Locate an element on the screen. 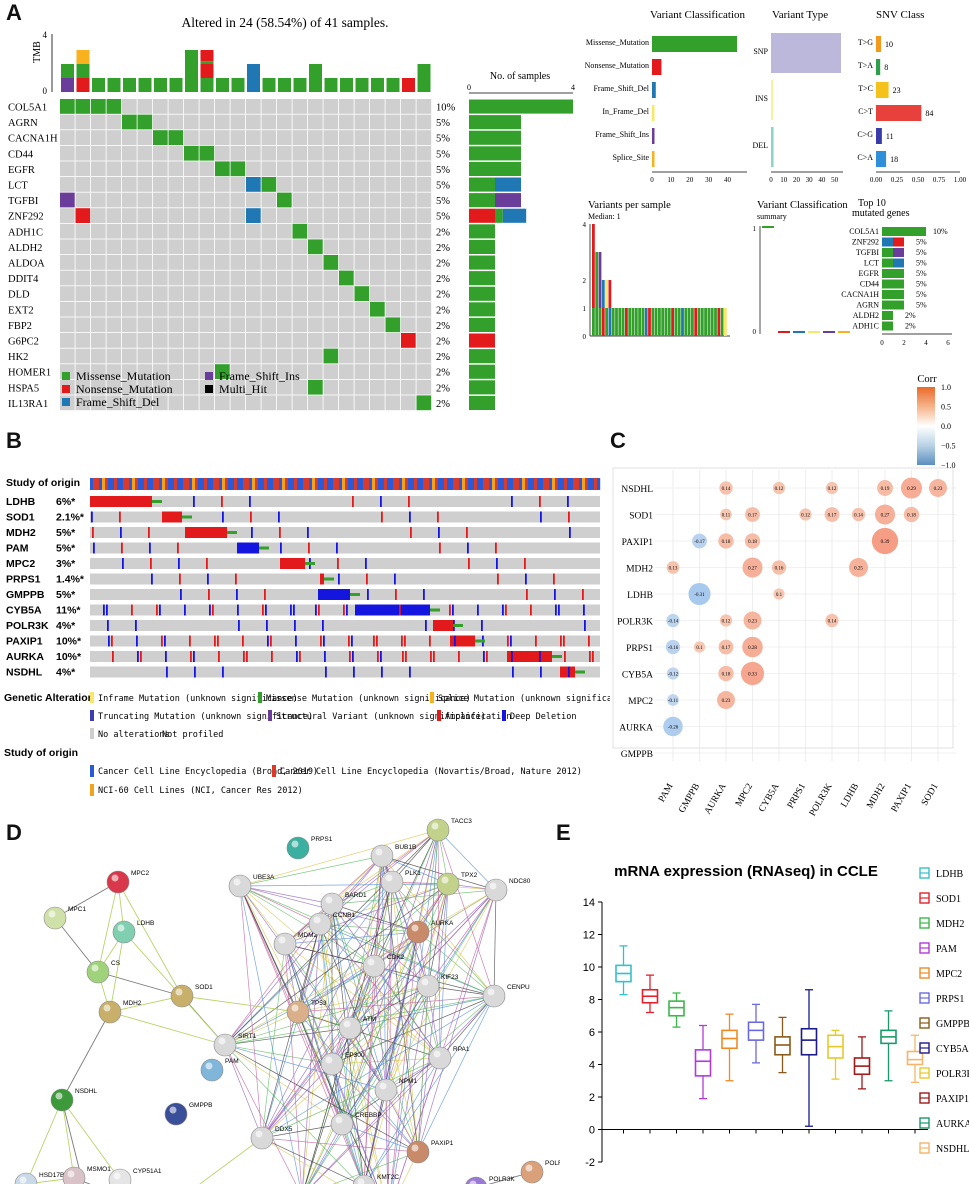  gene-label: DLD is located at coordinates (19, 295).